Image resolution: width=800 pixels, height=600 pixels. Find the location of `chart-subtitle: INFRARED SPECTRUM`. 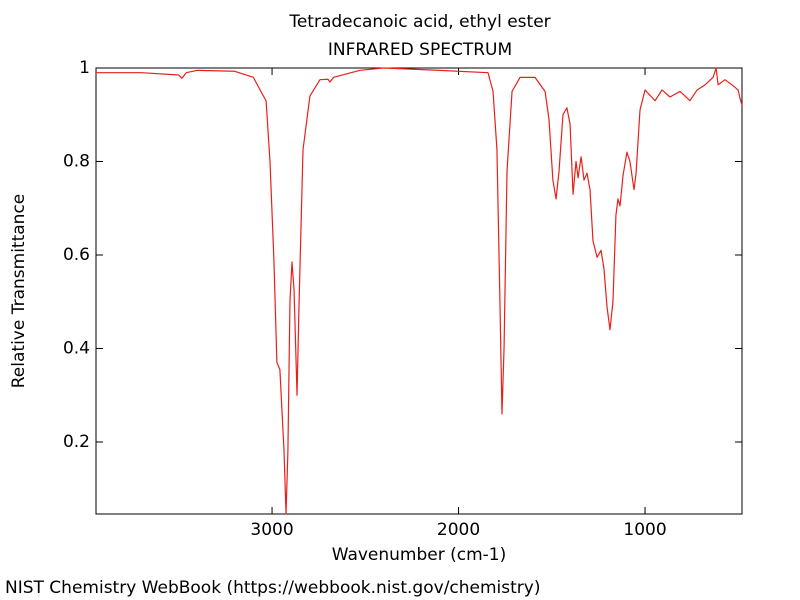

chart-subtitle: INFRARED SPECTRUM is located at coordinates (420, 50).